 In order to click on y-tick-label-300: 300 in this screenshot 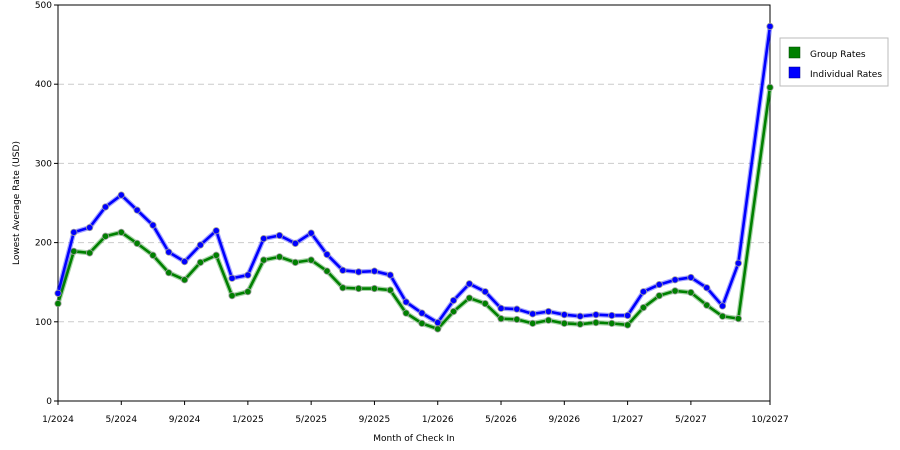, I will do `click(43, 164)`.